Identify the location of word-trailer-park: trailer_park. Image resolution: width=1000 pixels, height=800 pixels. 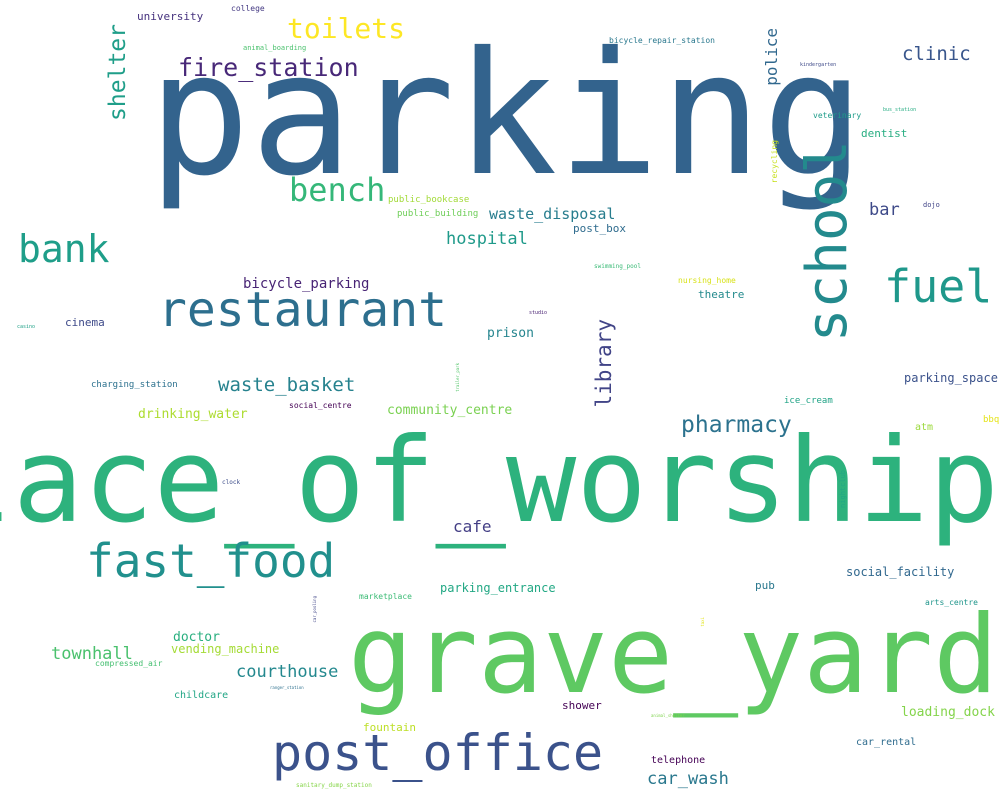
(457, 377).